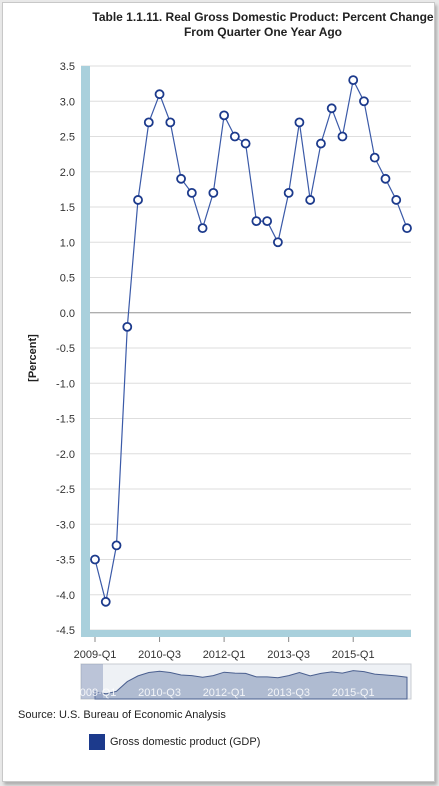 The height and width of the screenshot is (786, 439). I want to click on y-tick-label: -2.5, so click(65, 490).